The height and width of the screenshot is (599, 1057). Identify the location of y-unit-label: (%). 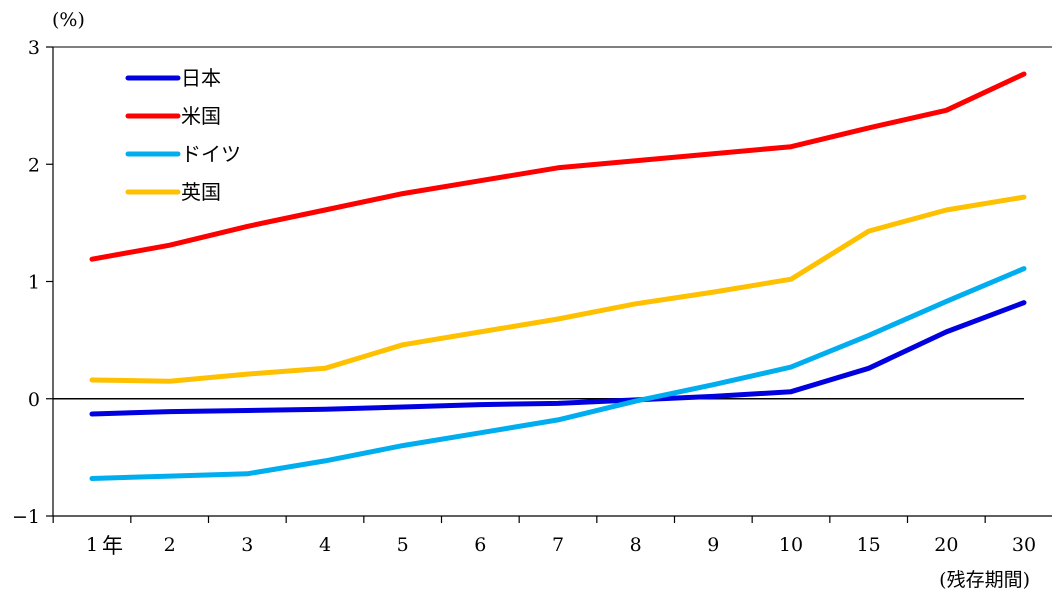
(68, 20).